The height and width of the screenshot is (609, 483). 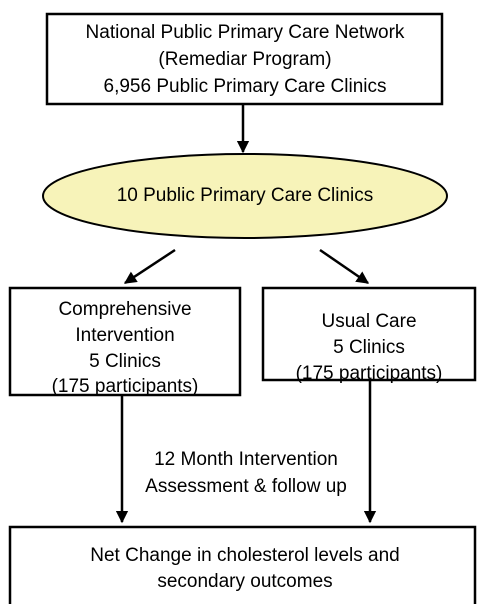 I want to click on usual-care-box, so click(x=369, y=334).